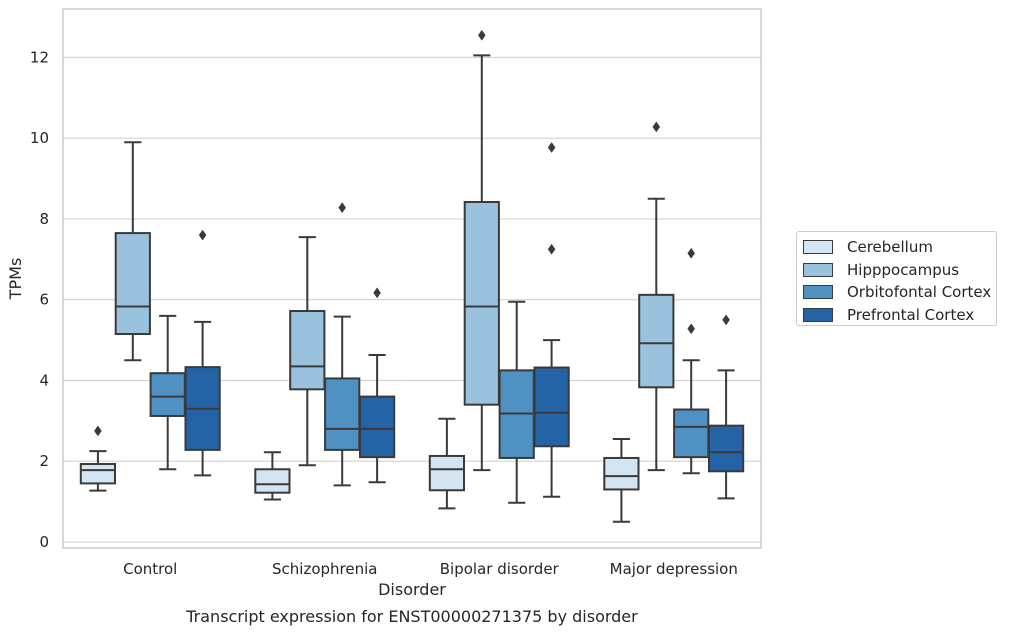  What do you see at coordinates (500, 569) in the screenshot?
I see `x-tick-label: Bipolar disorder` at bounding box center [500, 569].